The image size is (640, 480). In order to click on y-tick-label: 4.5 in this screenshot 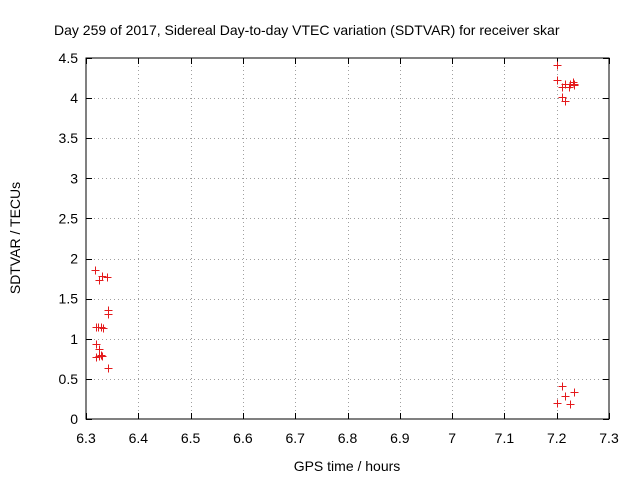, I will do `click(69, 58)`.